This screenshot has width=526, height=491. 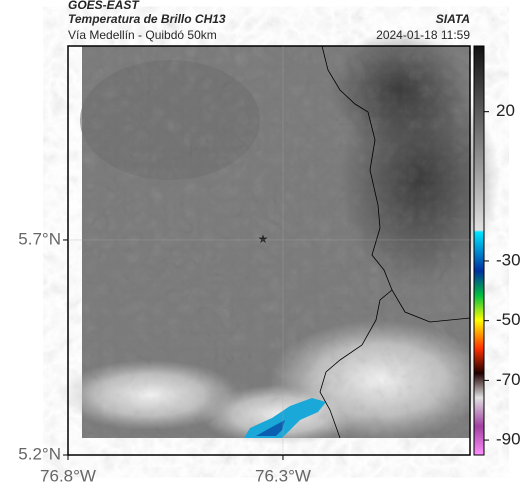 What do you see at coordinates (283, 475) in the screenshot?
I see `x-tick-label: 76.3°W` at bounding box center [283, 475].